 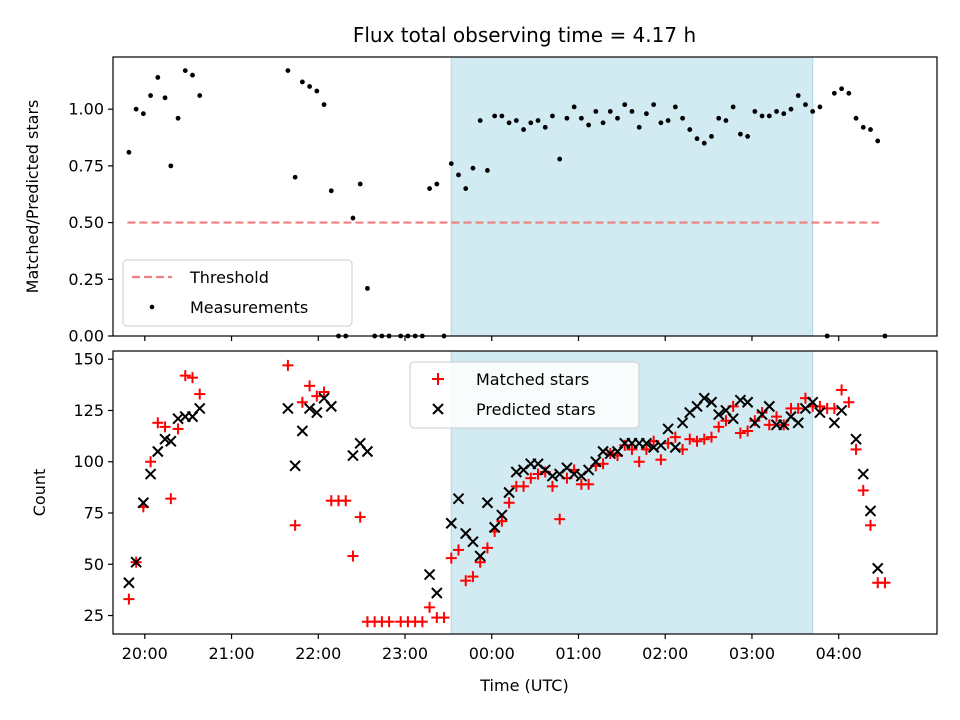 What do you see at coordinates (231, 653) in the screenshot?
I see `x-tick-label: 21:00` at bounding box center [231, 653].